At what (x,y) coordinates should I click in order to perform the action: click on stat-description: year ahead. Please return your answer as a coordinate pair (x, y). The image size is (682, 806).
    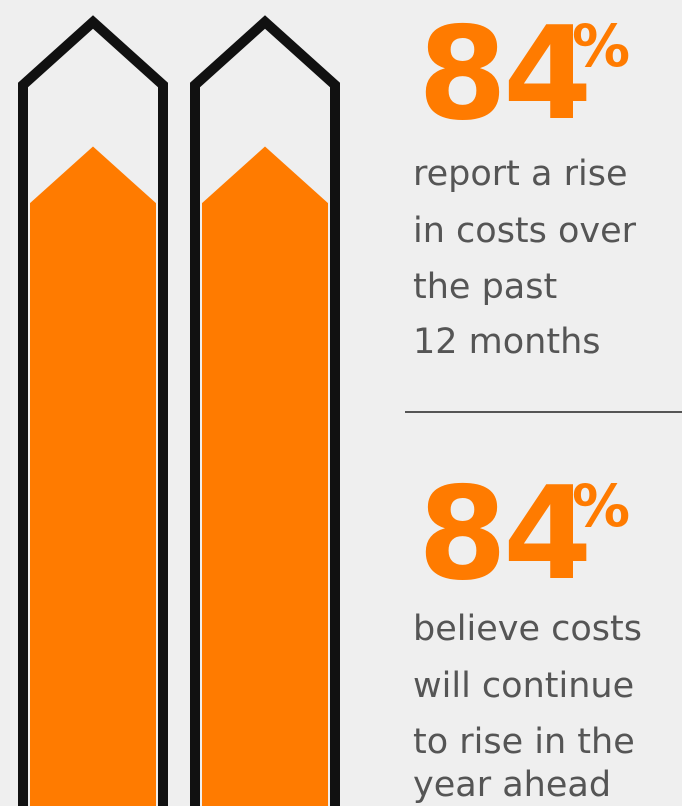
    Looking at the image, I should click on (512, 785).